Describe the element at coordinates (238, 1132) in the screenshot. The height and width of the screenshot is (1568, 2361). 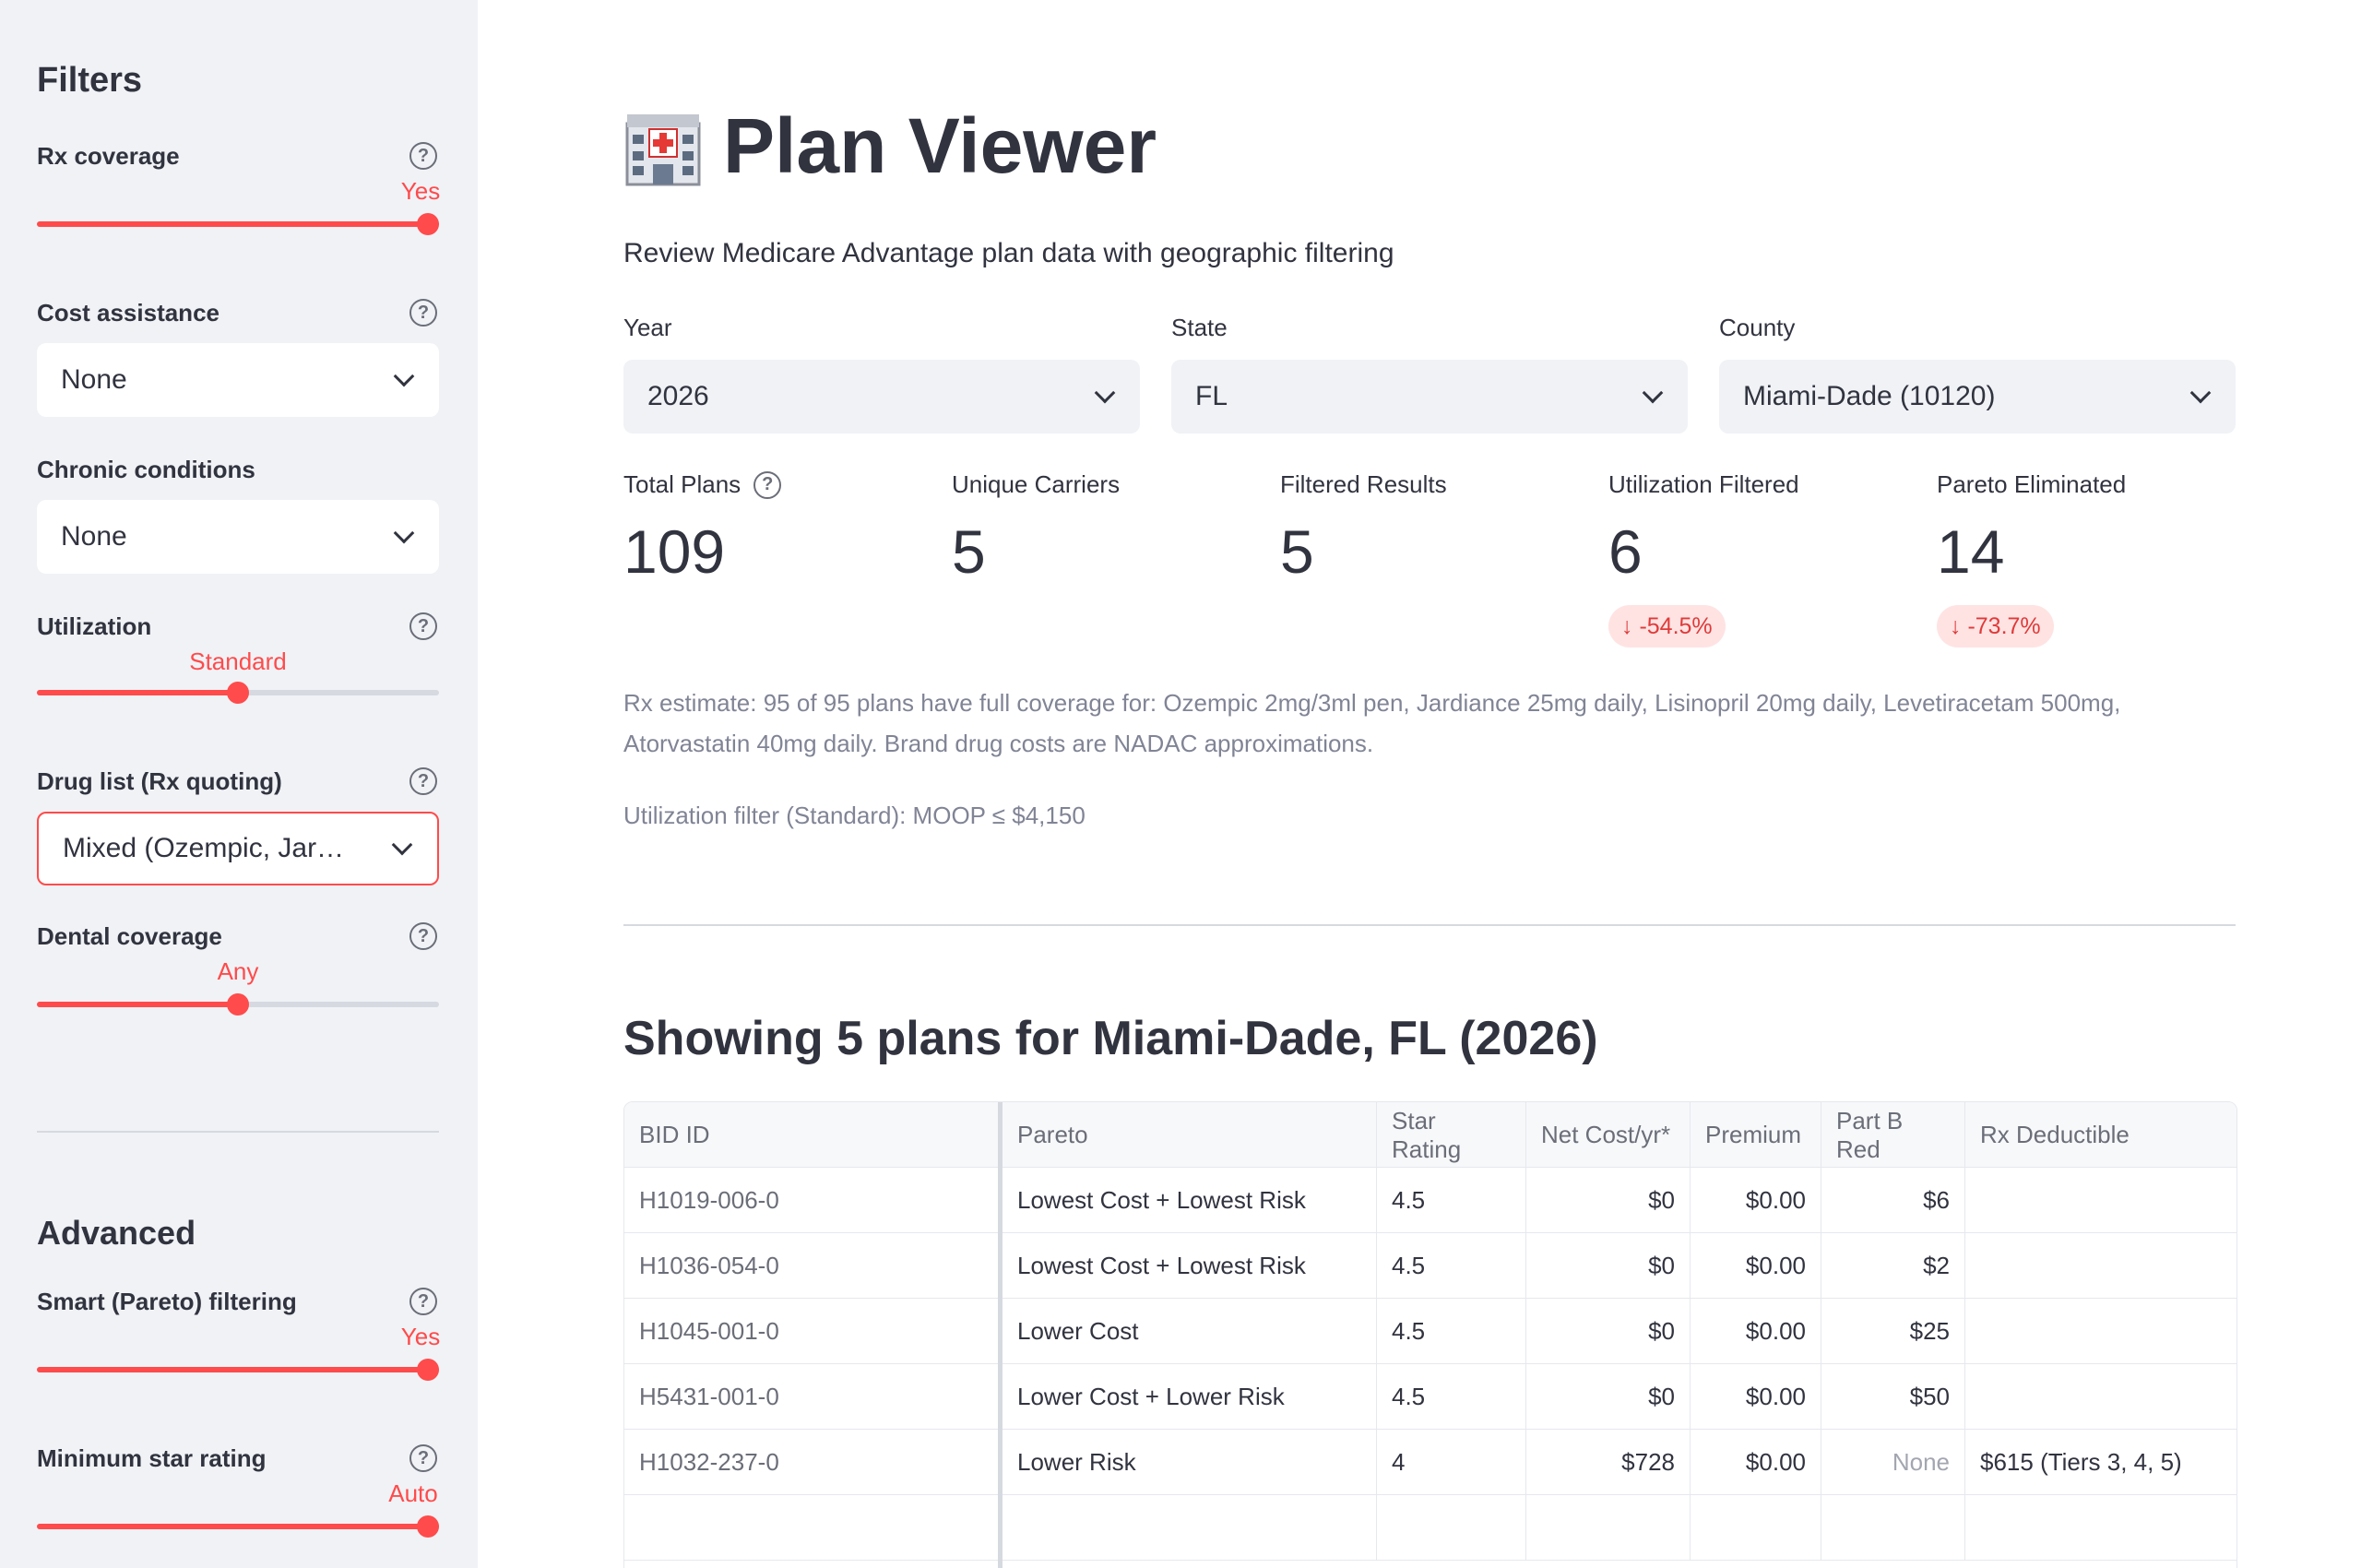
I see `sidebar-divider` at that location.